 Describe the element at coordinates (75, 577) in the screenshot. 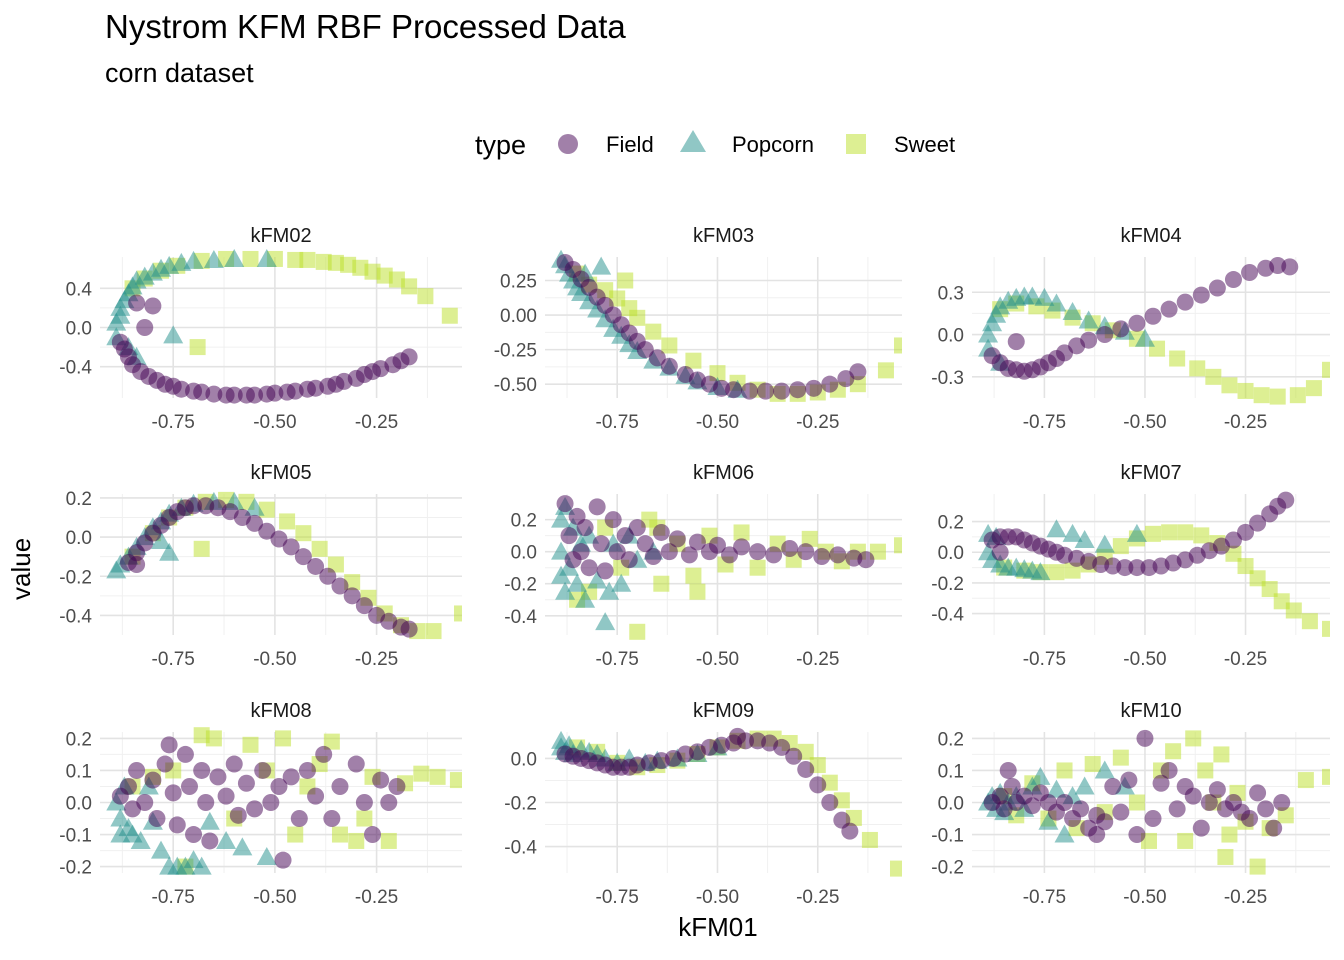

I see `y-tick-label: -0.2` at that location.